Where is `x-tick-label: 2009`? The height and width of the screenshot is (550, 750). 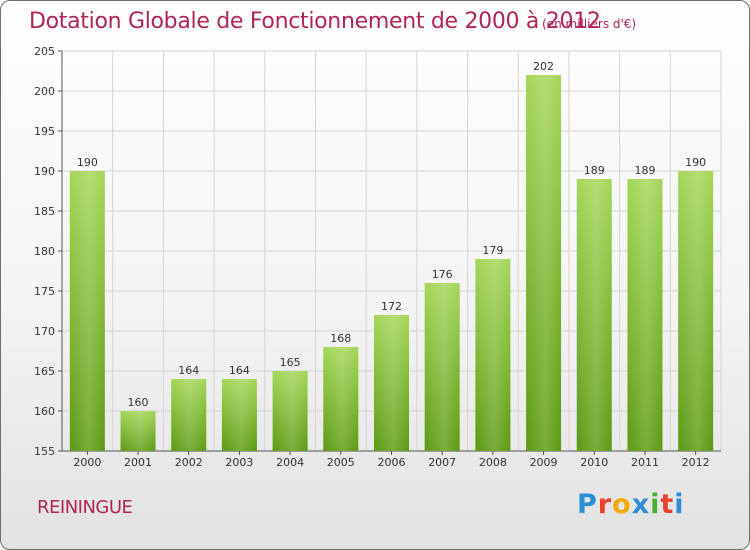 x-tick-label: 2009 is located at coordinates (544, 462).